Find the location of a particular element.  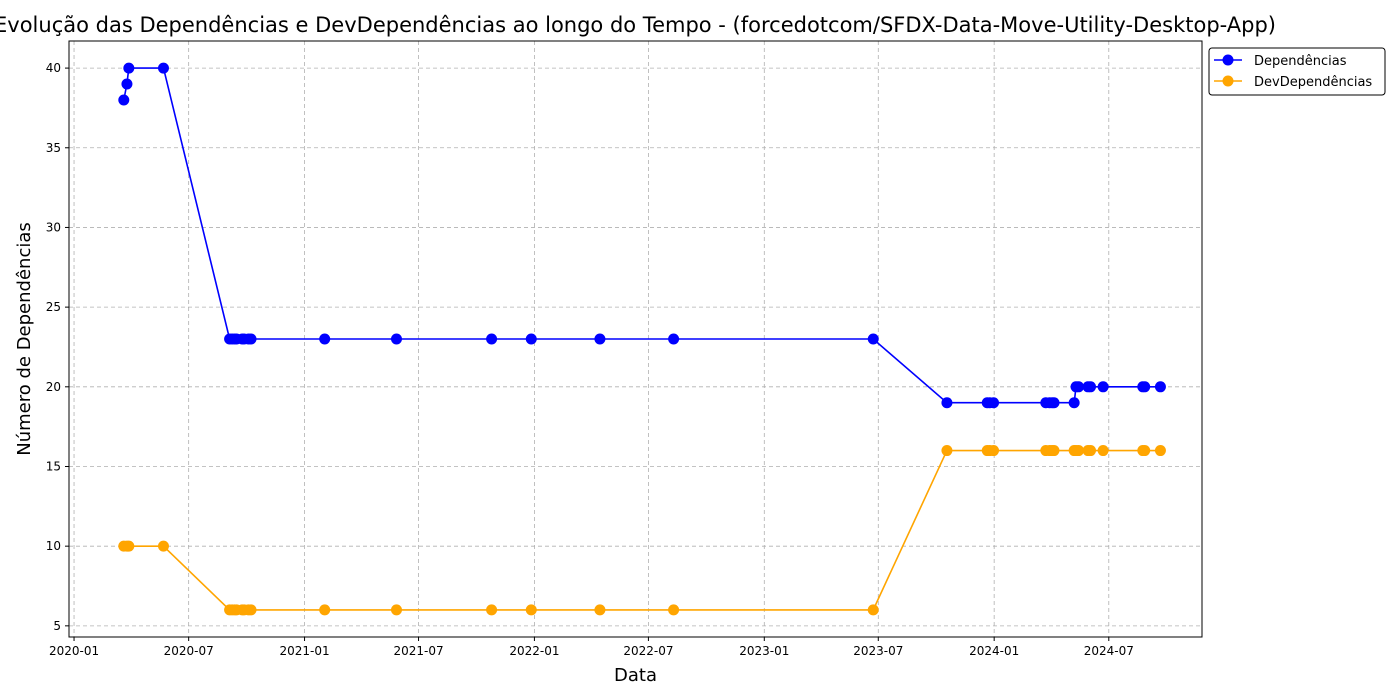

x-tick-label: 2021-01 is located at coordinates (304, 651).